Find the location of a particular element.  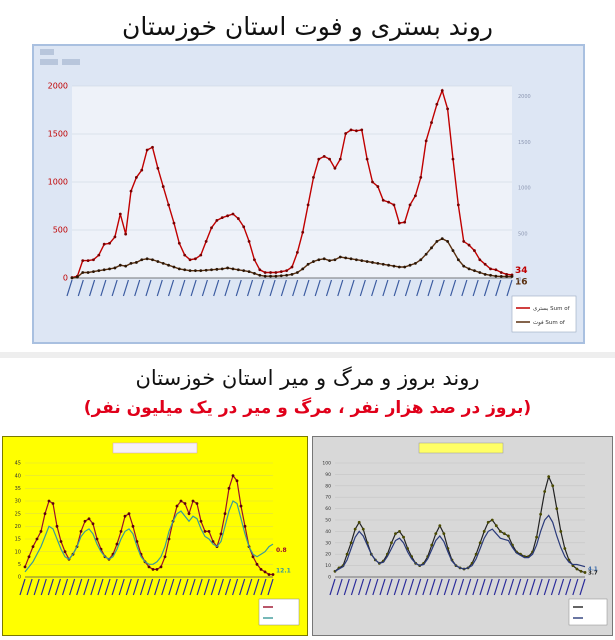

y-tick-label: 10 is located at coordinates (18, 552).